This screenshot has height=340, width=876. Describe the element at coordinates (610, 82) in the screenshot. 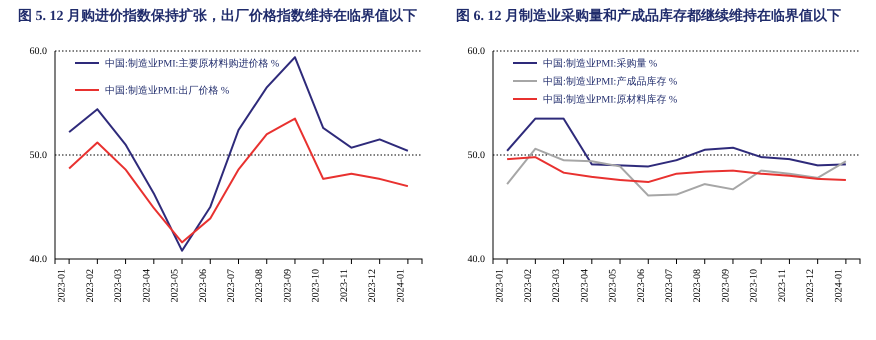

I see `legend-label: 中国:制造业PMI:产成品库存 %` at that location.